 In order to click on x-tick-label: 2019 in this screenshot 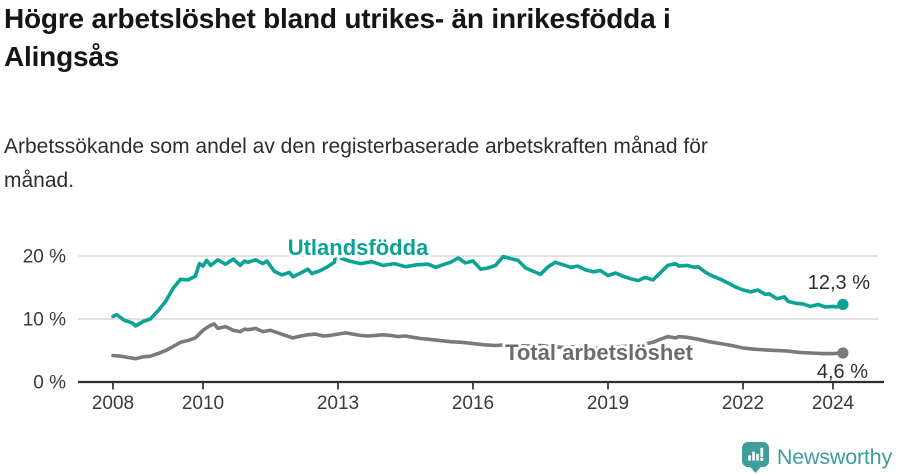, I will do `click(608, 403)`.